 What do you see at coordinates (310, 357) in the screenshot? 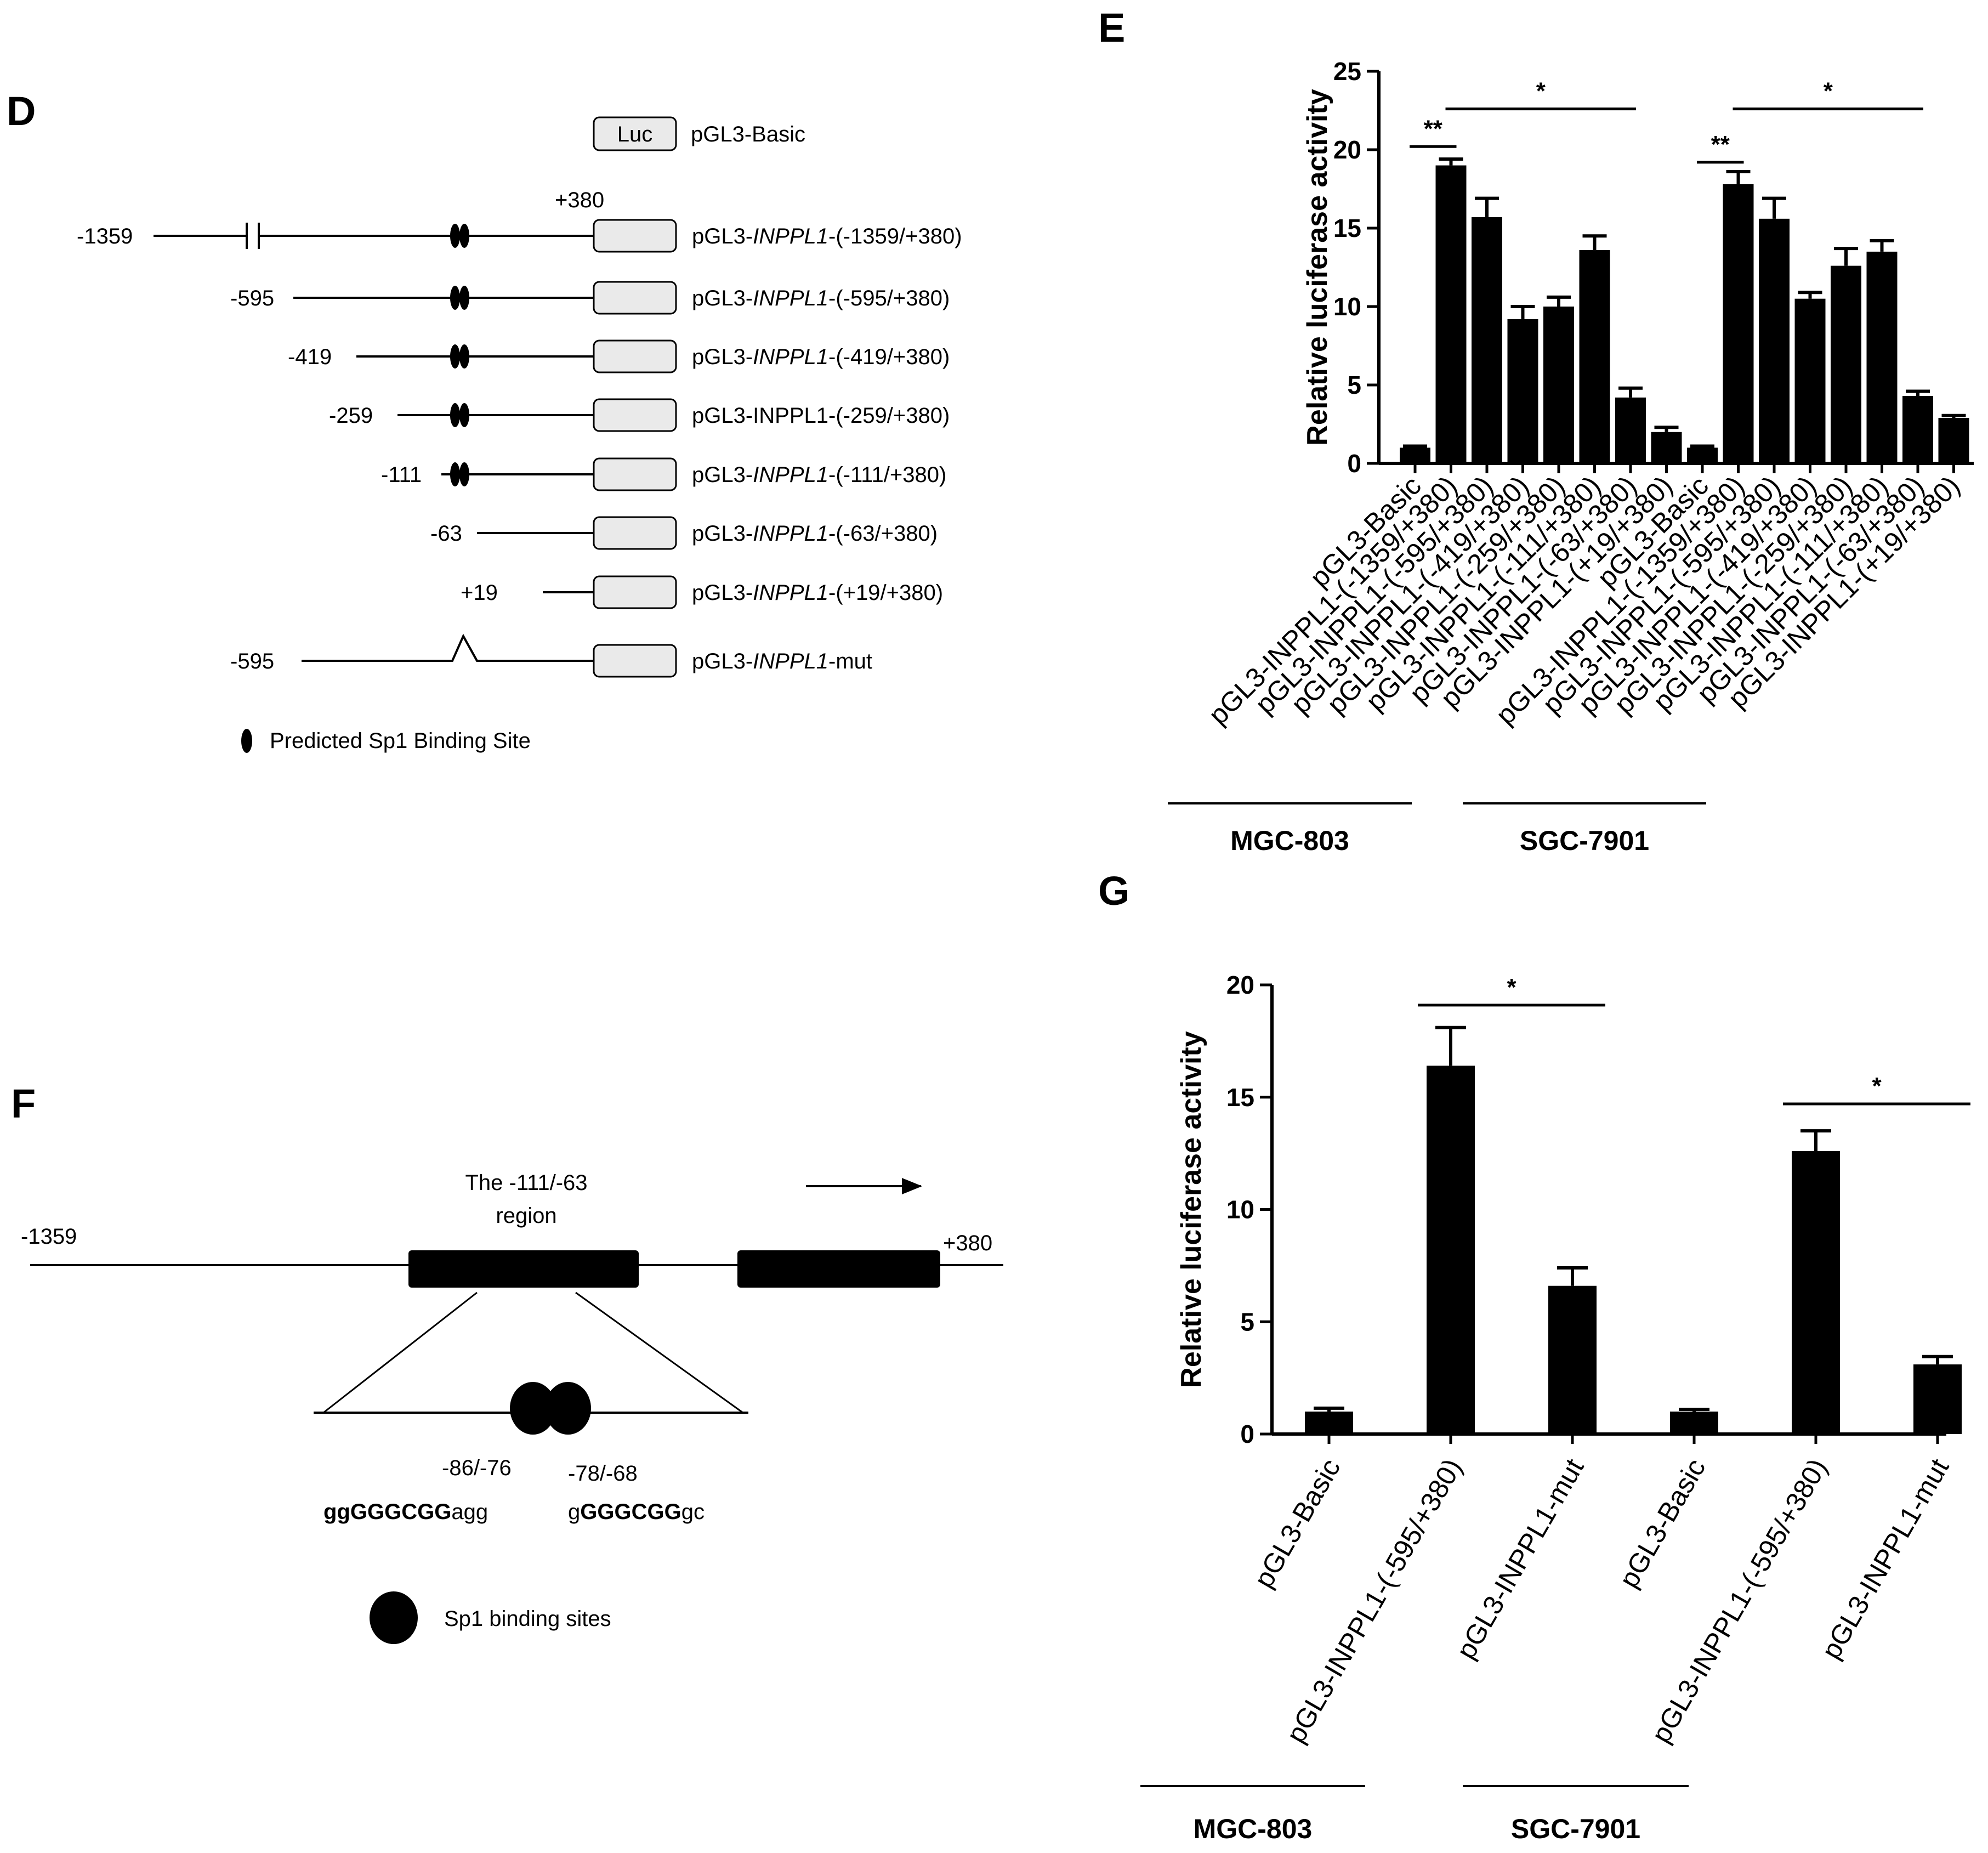
I see `construct-position-label: -419` at bounding box center [310, 357].